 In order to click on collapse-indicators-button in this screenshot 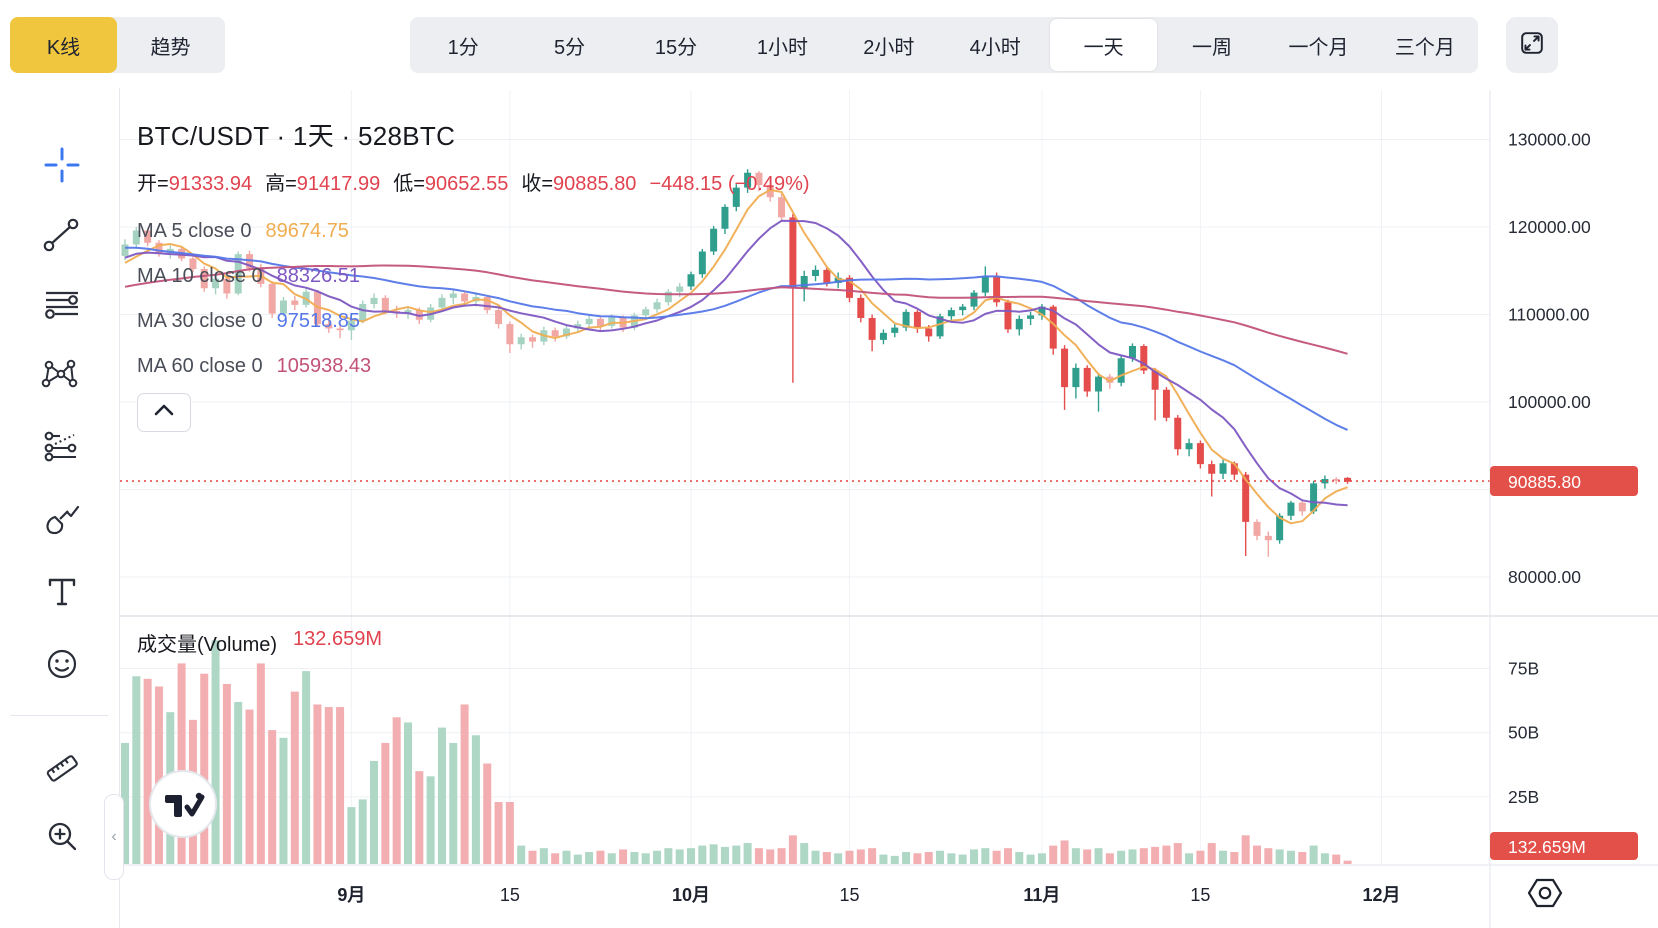, I will do `click(164, 412)`.